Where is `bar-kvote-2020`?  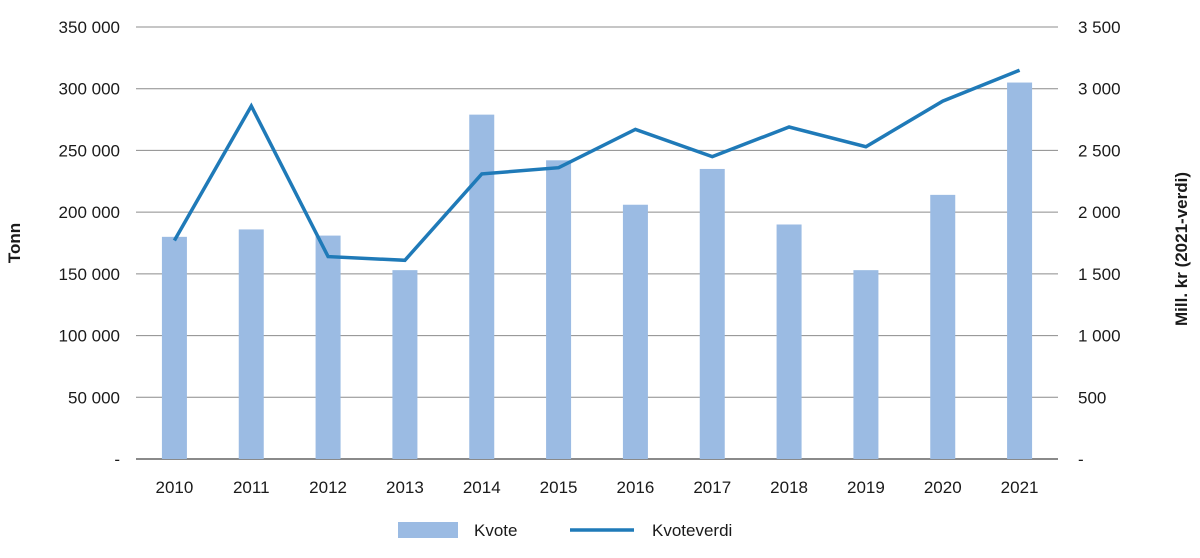
bar-kvote-2020 is located at coordinates (943, 326).